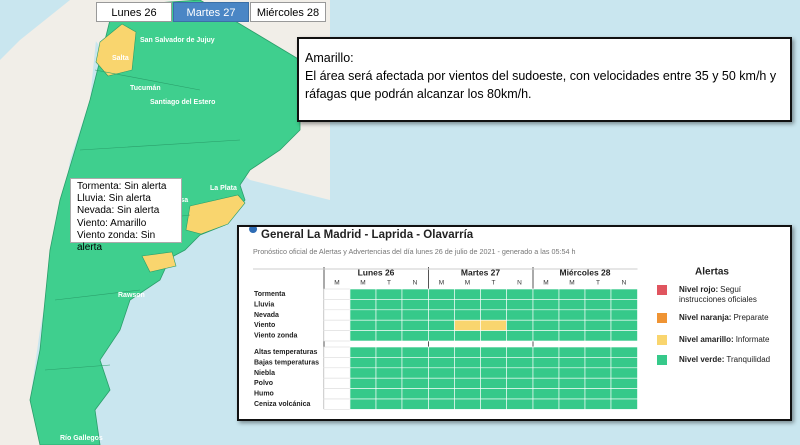  Describe the element at coordinates (223, 188) in the screenshot. I see `map-label: La Plata` at that location.